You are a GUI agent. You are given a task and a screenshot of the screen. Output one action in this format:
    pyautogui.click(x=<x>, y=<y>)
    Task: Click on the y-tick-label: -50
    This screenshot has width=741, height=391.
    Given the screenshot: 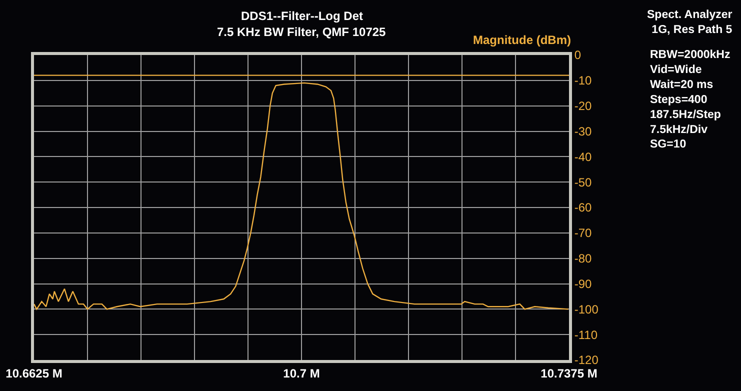 What is the action you would take?
    pyautogui.click(x=583, y=182)
    